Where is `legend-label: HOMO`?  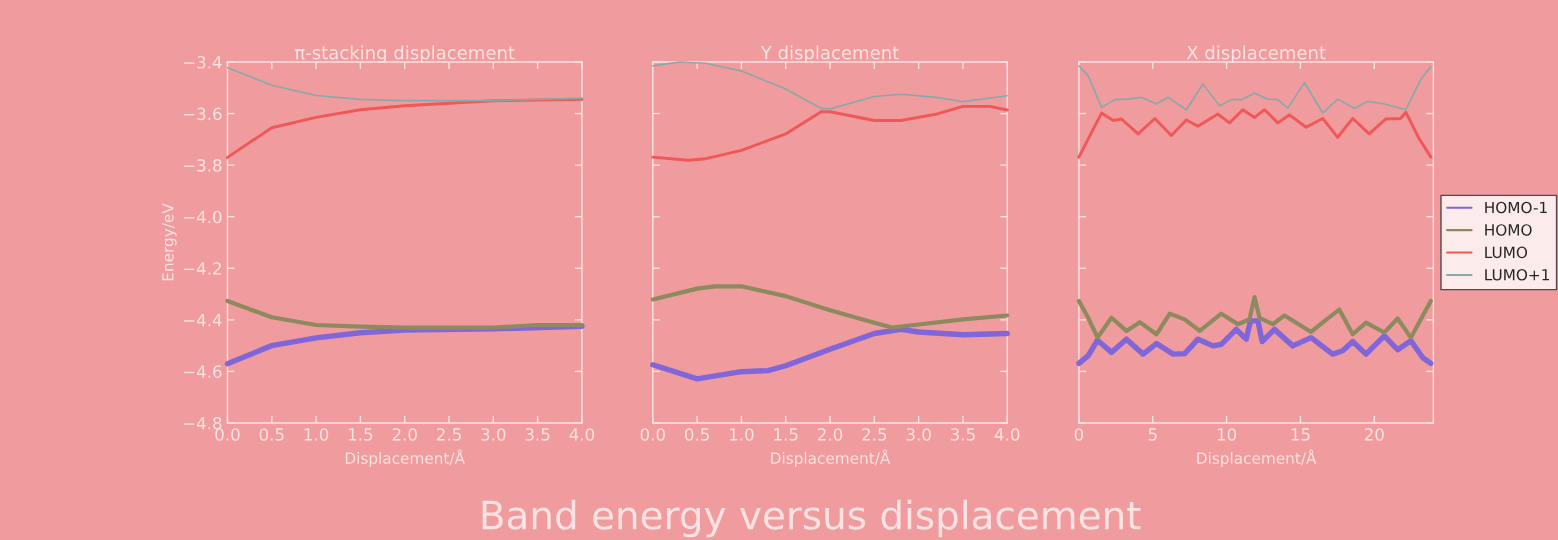 legend-label: HOMO is located at coordinates (1508, 230).